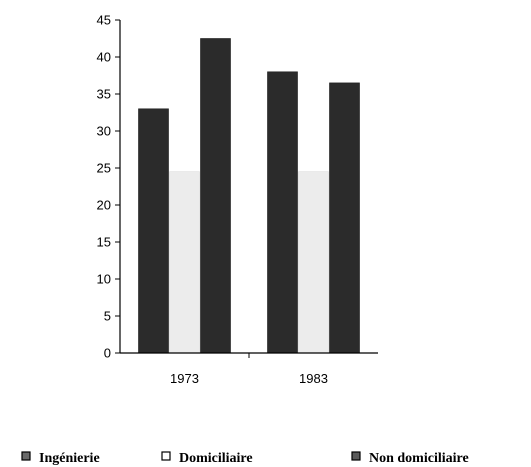  Describe the element at coordinates (104, 279) in the screenshot. I see `y-tick-label: 10` at that location.